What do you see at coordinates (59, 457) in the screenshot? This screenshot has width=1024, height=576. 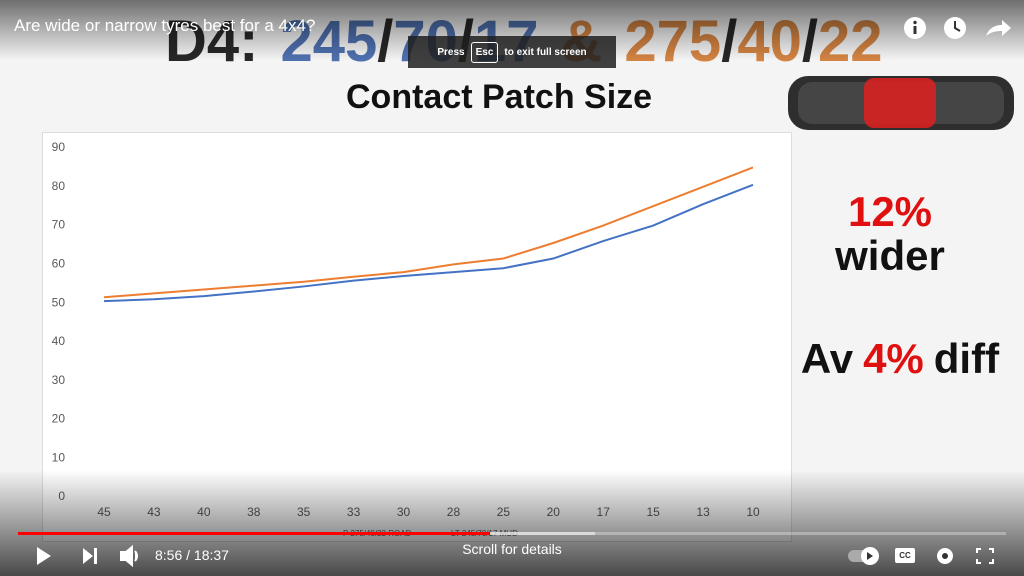 I see `y-tick-label: 10` at bounding box center [59, 457].